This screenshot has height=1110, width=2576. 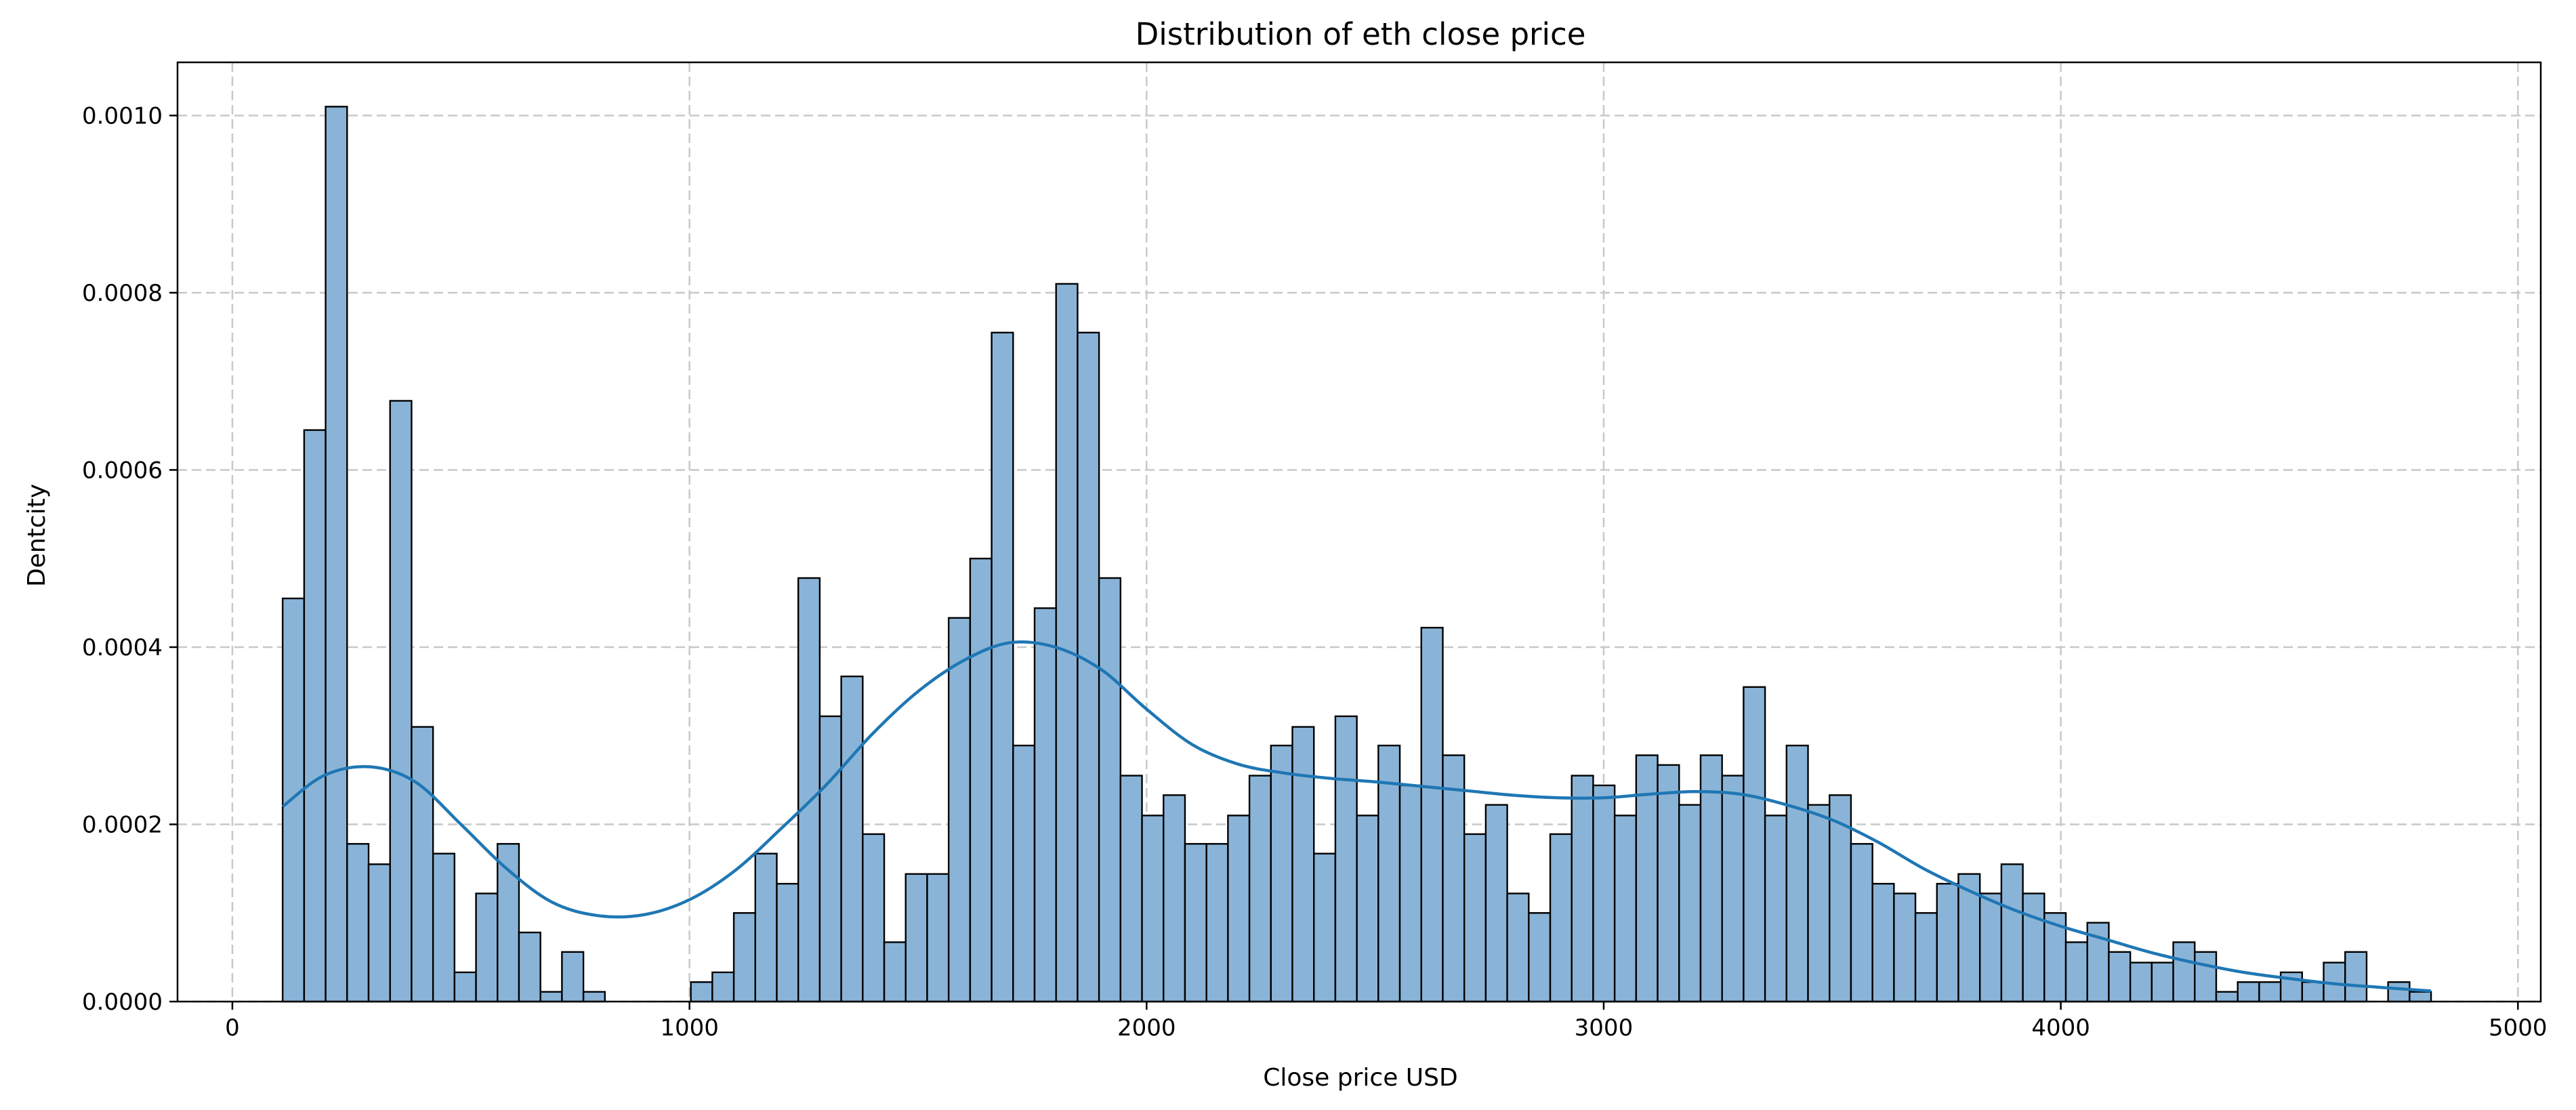 I want to click on x-tick-label: 5000, so click(x=2518, y=1028).